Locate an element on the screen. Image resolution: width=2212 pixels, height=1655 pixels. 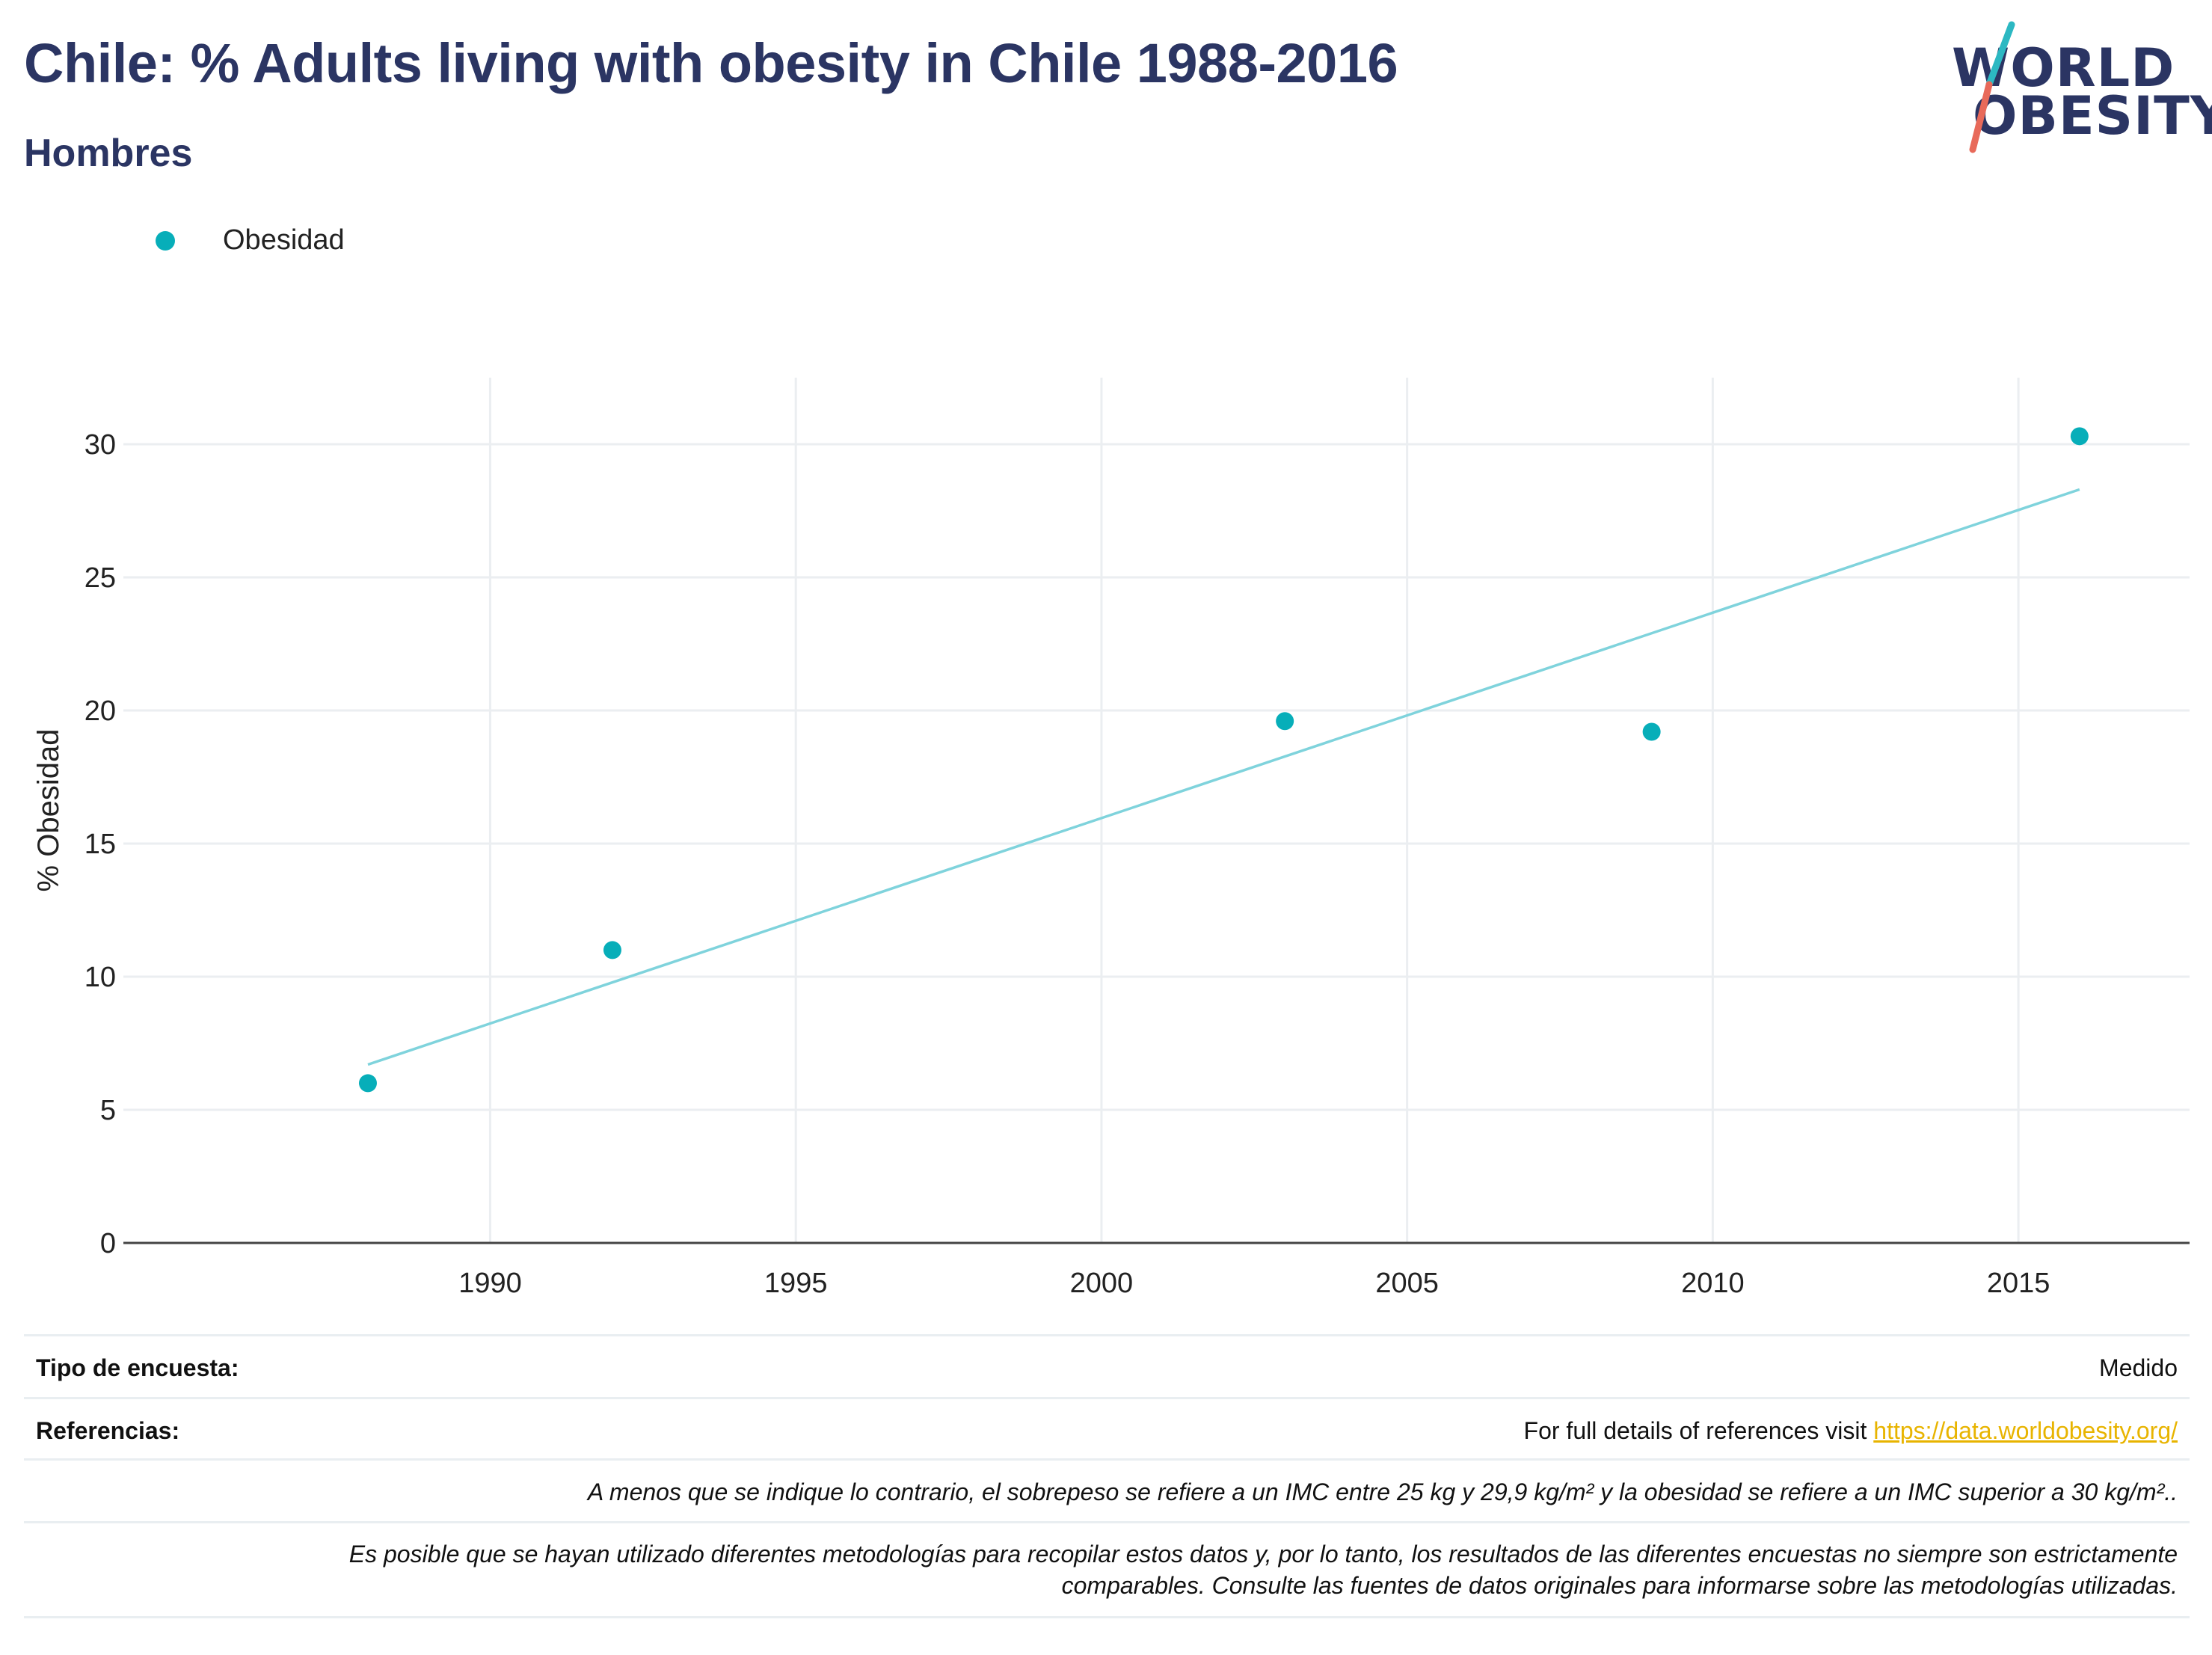
chart-subtitle: Hombres is located at coordinates (108, 153).